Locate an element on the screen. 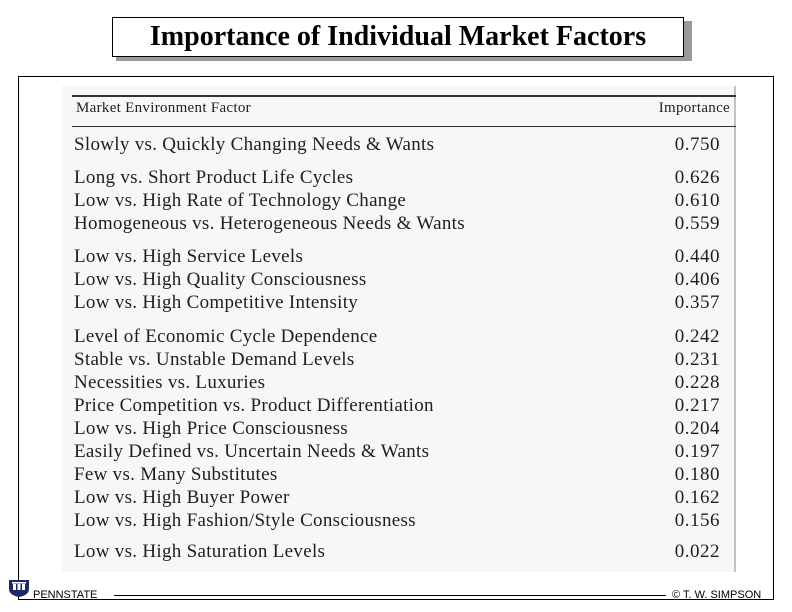  importance-value: 0.217 is located at coordinates (697, 405).